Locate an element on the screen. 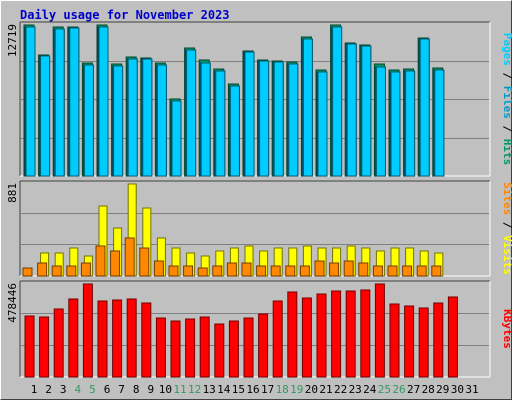 The image size is (512, 400). x-tick-label-26: 26 is located at coordinates (398, 389).